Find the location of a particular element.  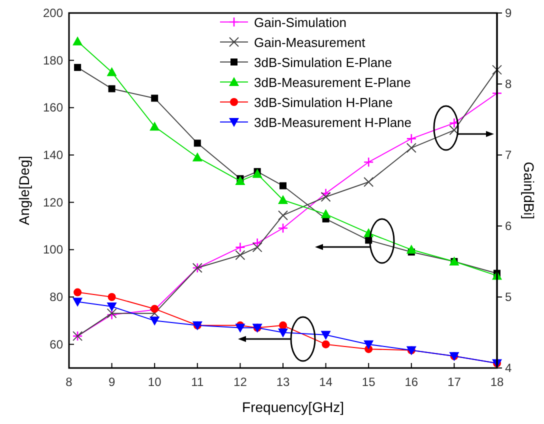

y-tick-label: 80 is located at coordinates (57, 297).